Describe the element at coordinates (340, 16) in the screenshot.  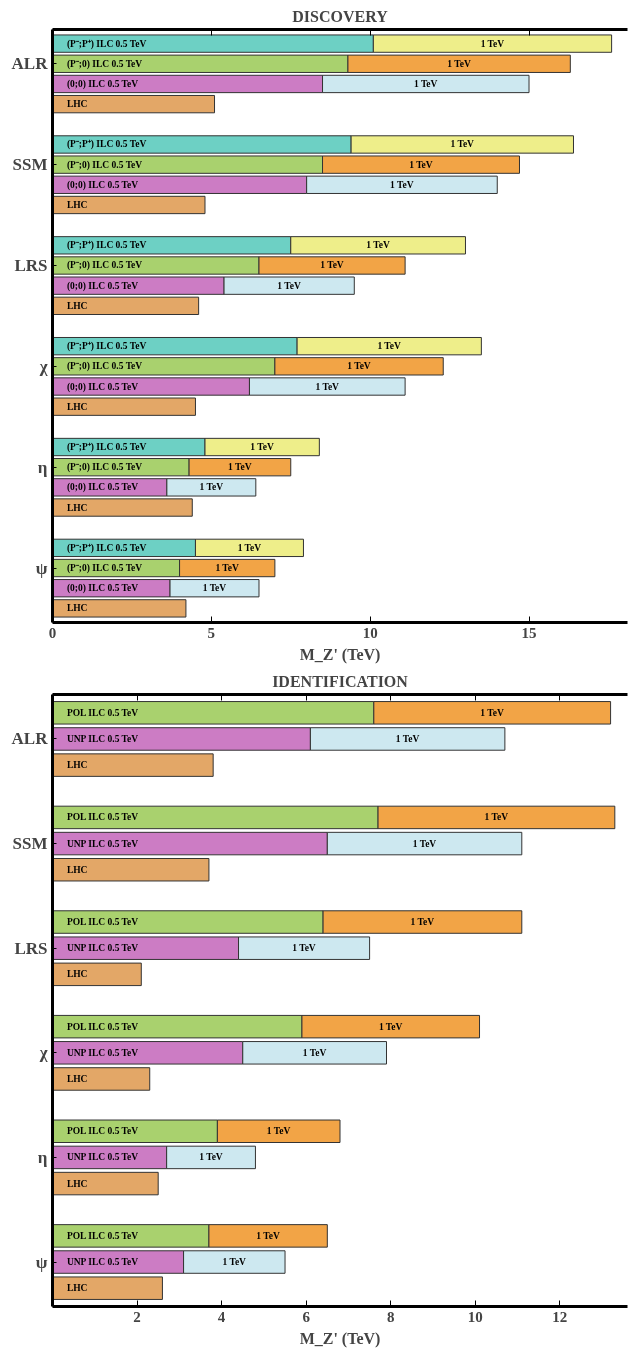
I see `chart-title: DISCOVERY` at that location.